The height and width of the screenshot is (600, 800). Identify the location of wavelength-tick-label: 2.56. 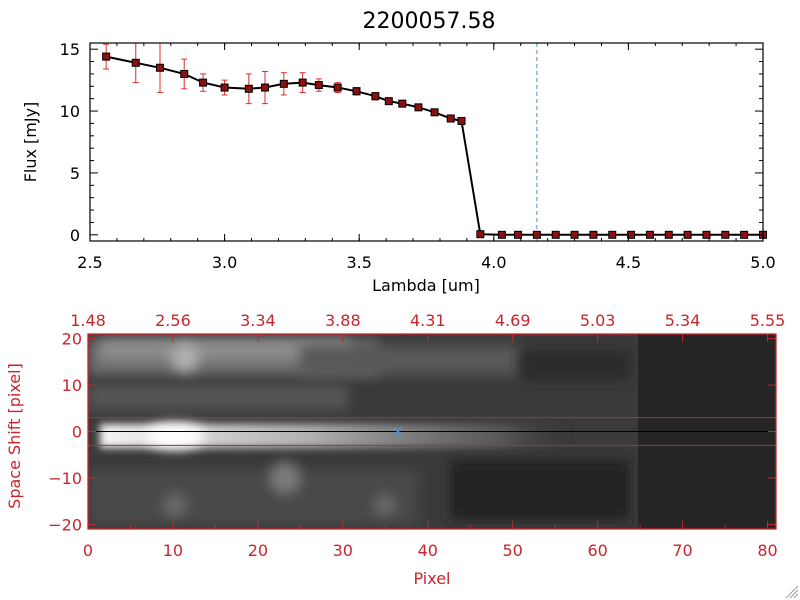
(173, 320).